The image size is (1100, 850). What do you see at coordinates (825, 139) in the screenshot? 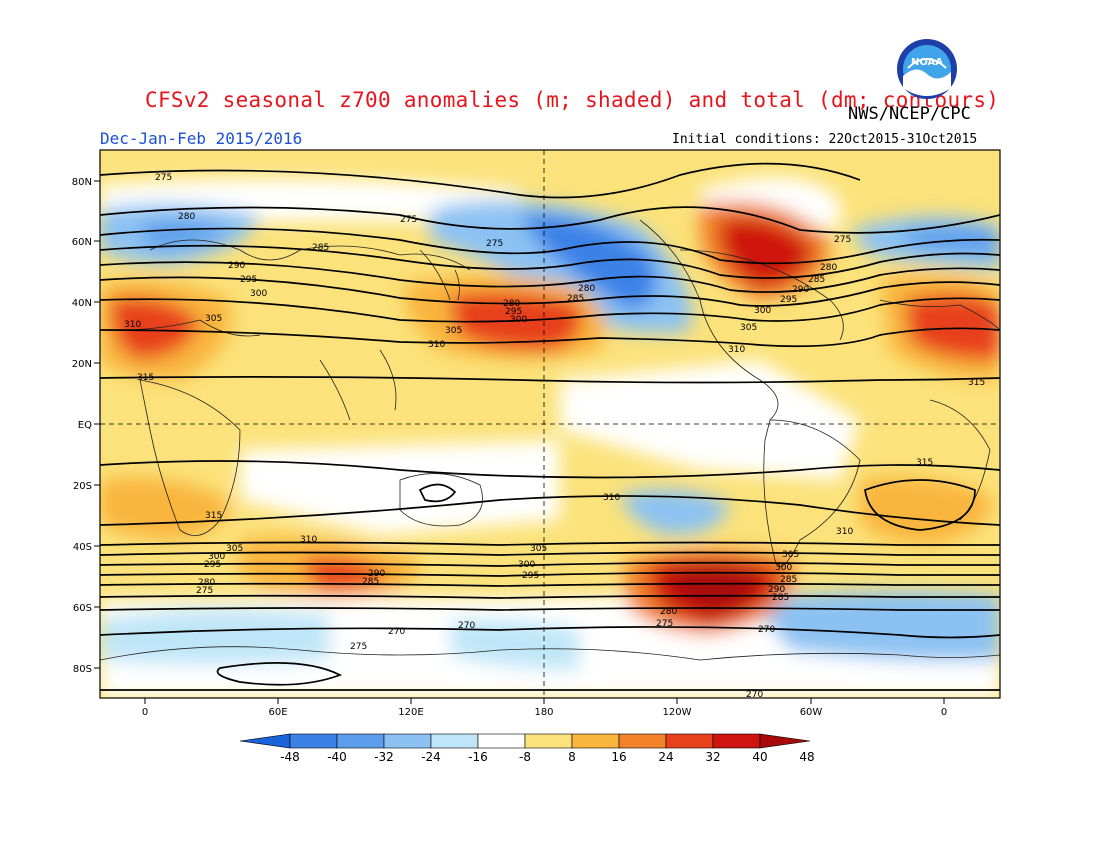
I see `initial-conditions-label: Initial conditions: 22Oct2015-31Oct2015` at bounding box center [825, 139].